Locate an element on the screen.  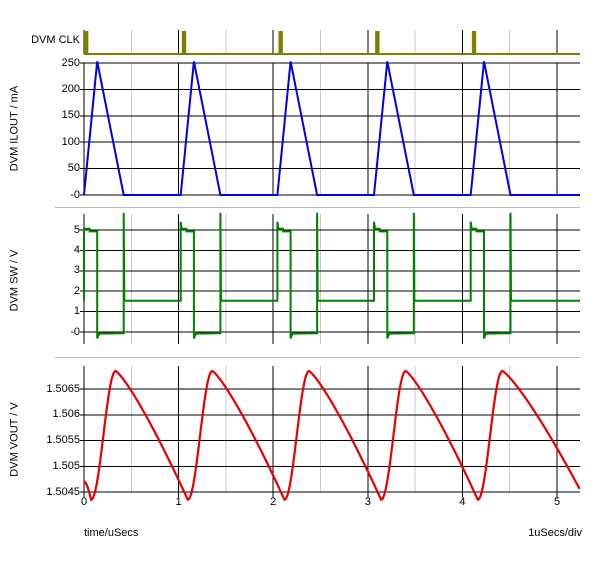
ilout-y-tick-label: 200 is located at coordinates (70, 88).